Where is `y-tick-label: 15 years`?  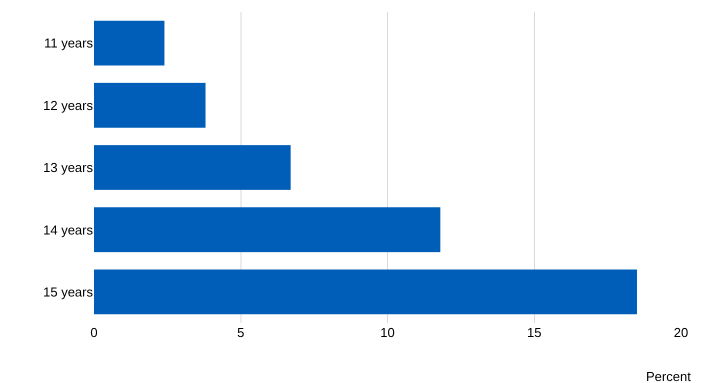
y-tick-label: 15 years is located at coordinates (68, 292).